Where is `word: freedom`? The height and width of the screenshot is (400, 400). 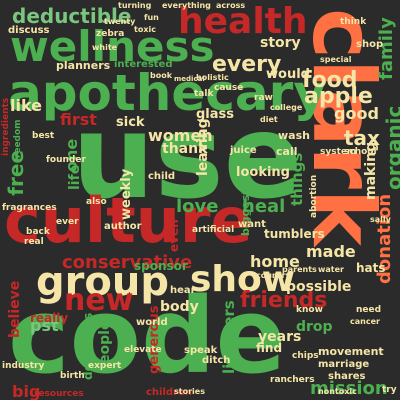 word: freedom is located at coordinates (18, 140).